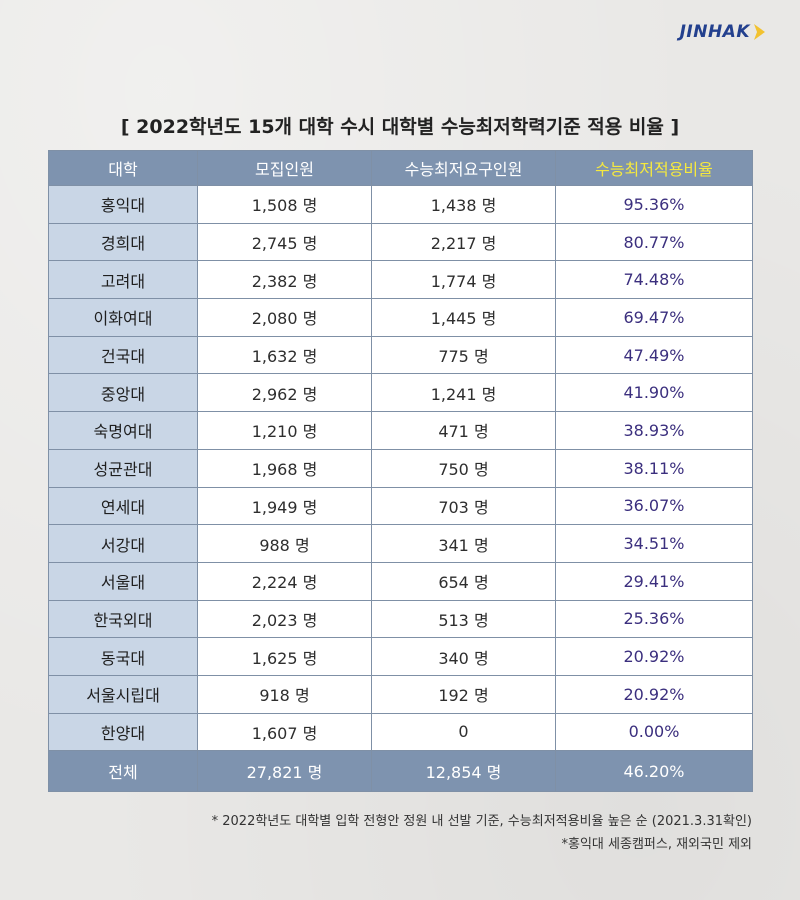 The image size is (800, 900). What do you see at coordinates (463, 355) in the screenshot?
I see `csat-min-required-cell: 775 명` at bounding box center [463, 355].